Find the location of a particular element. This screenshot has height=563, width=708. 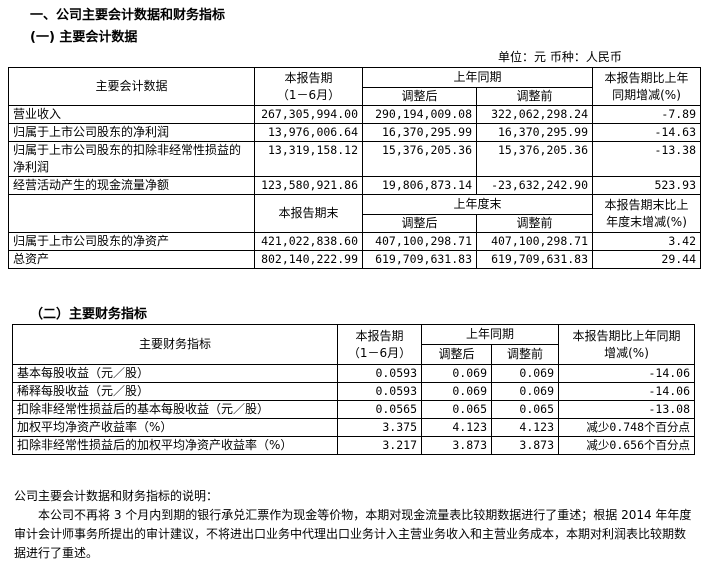

section-title: 一、公司主要会计数据和财务指标 is located at coordinates (128, 15).